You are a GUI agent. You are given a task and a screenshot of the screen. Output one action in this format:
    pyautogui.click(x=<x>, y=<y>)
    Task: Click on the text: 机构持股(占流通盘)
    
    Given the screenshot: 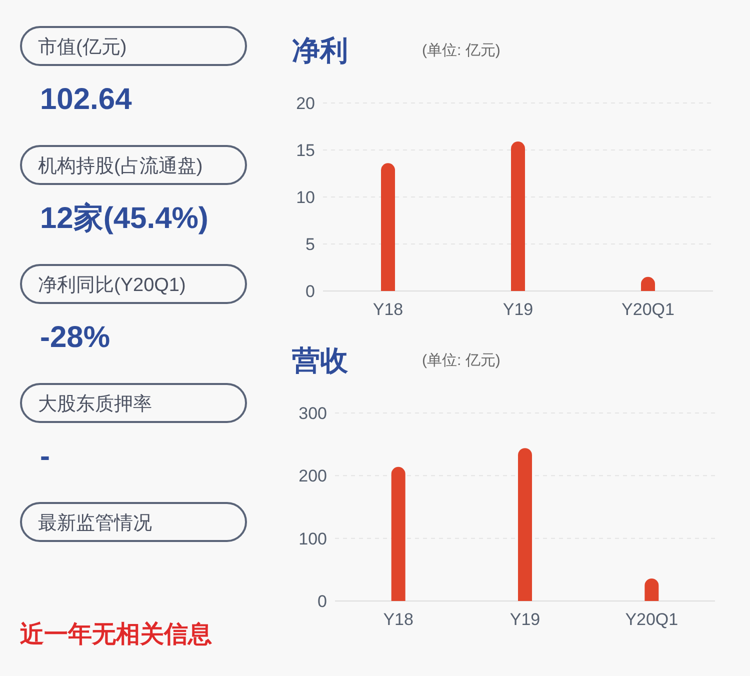 What is the action you would take?
    pyautogui.click(x=120, y=166)
    